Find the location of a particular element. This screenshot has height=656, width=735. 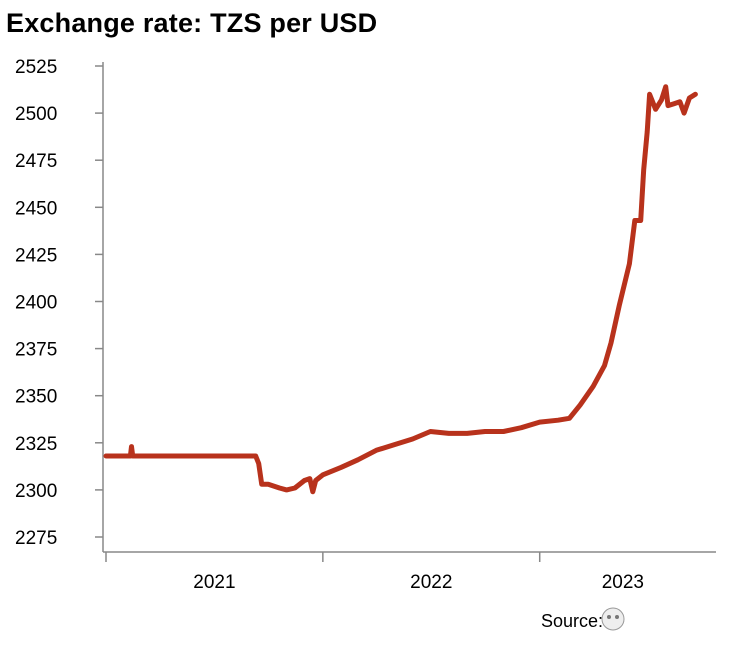

source-note: Source: is located at coordinates (572, 621).